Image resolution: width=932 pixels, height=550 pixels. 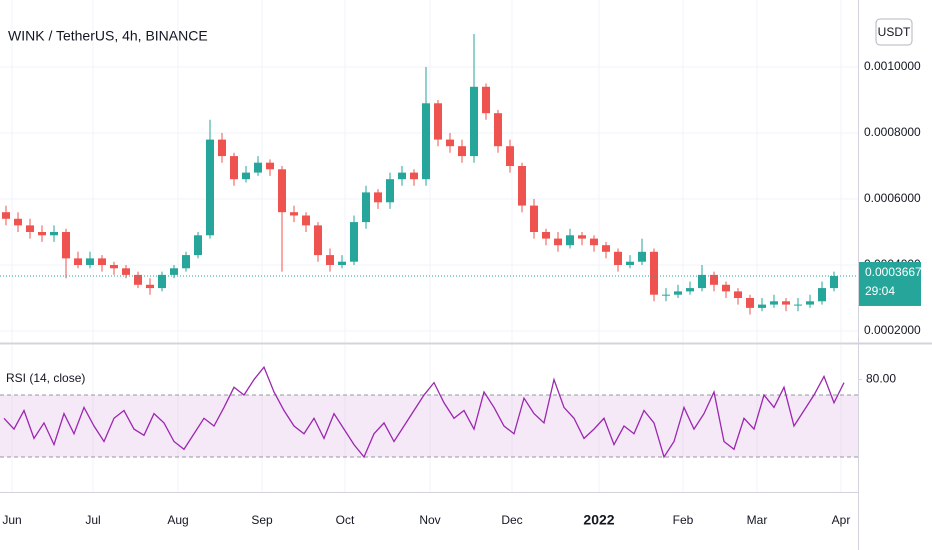 I want to click on x-tick-label: Dec, so click(x=511, y=520).